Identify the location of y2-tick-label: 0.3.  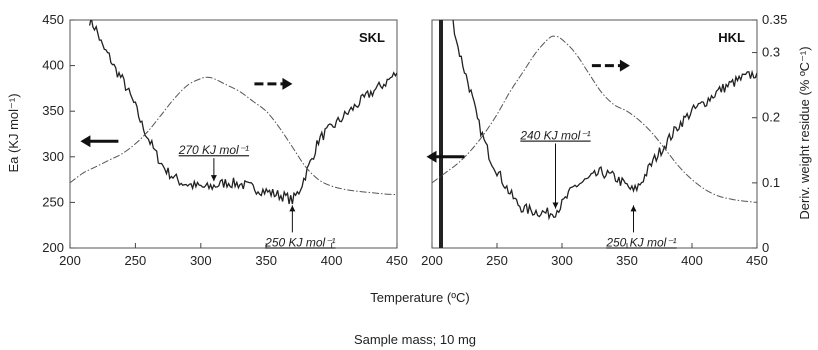
(771, 52).